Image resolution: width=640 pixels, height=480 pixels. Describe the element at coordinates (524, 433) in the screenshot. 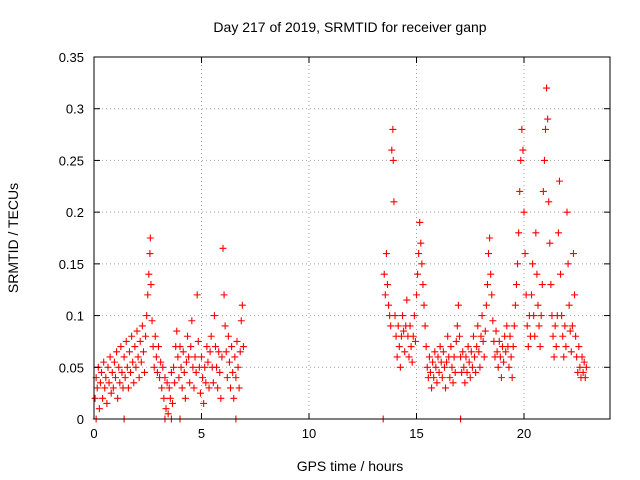

I see `x-tick-label: 20` at that location.